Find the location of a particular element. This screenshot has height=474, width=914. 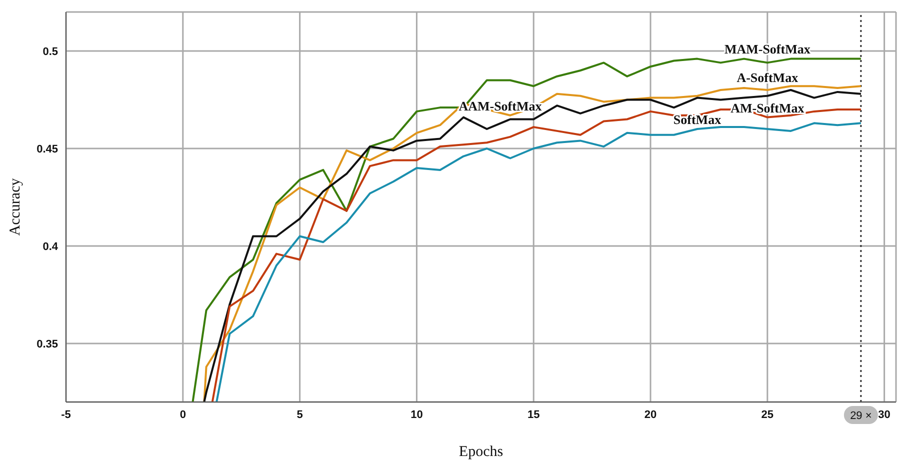

x-tick-label: -5 is located at coordinates (66, 414).